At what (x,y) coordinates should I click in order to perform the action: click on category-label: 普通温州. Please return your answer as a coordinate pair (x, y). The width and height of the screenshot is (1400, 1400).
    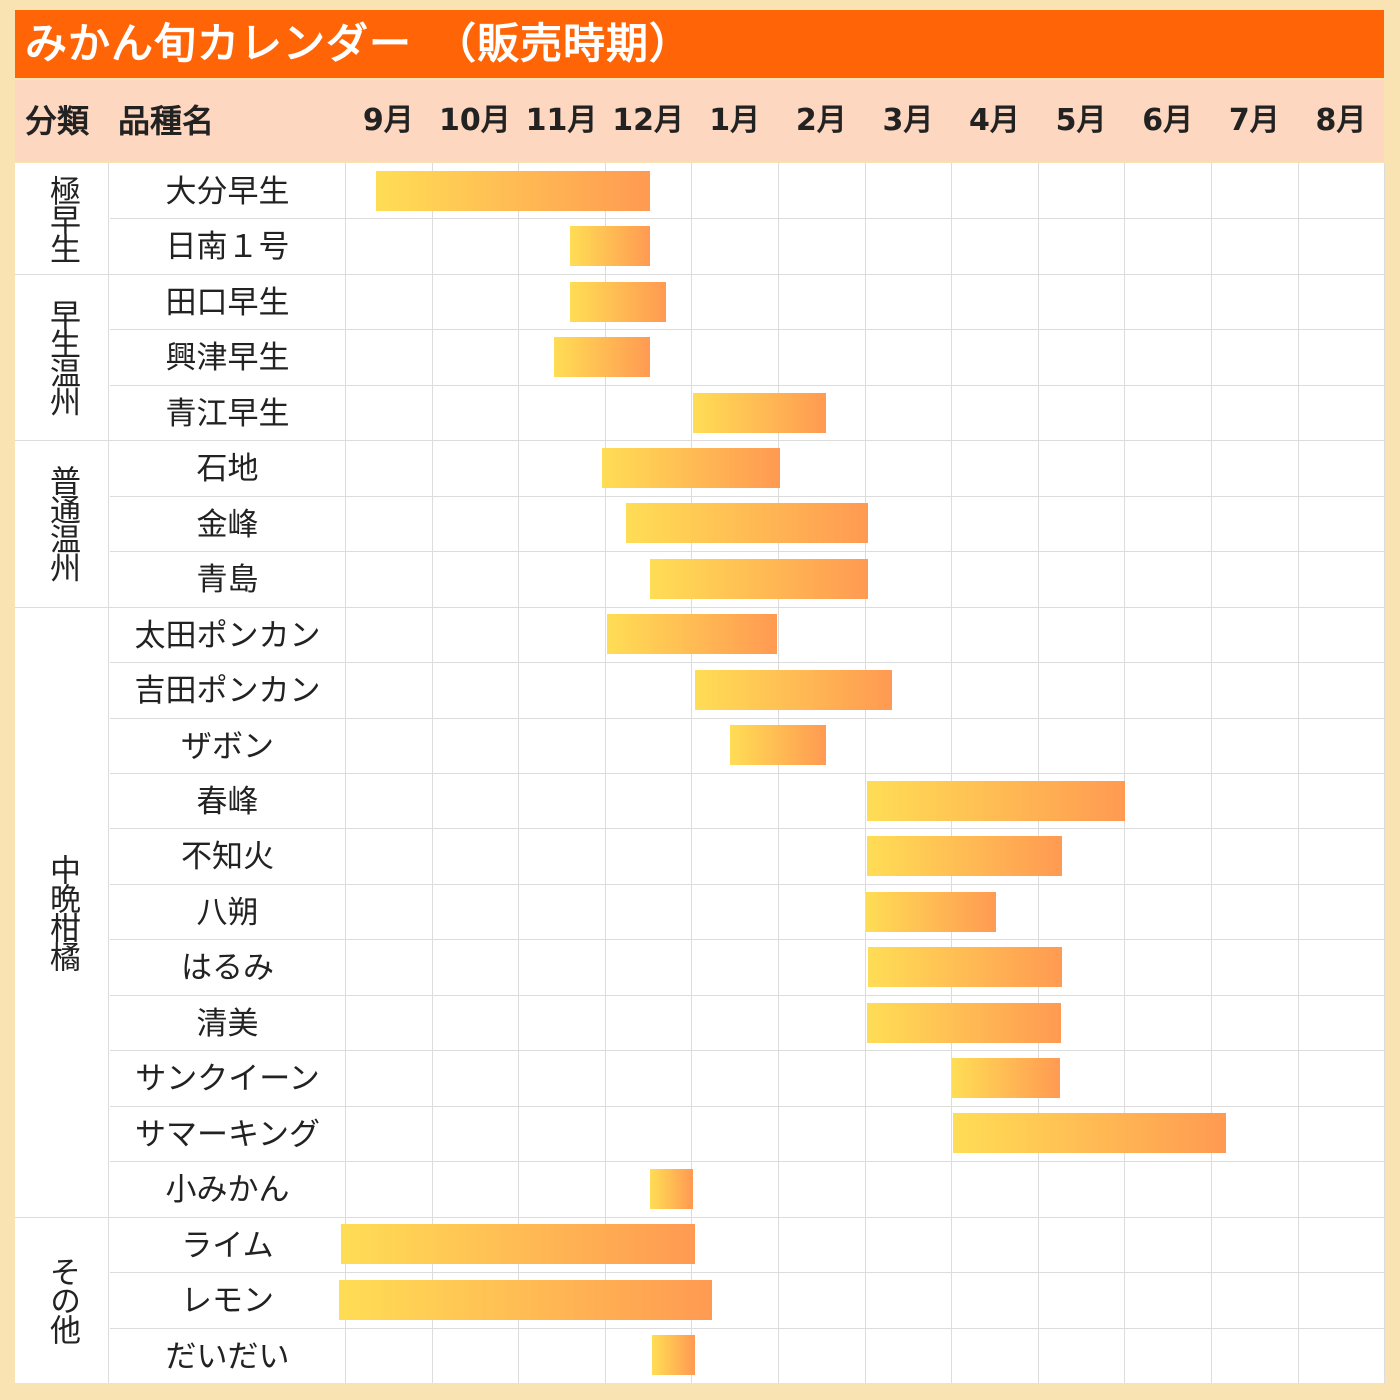
    Looking at the image, I should click on (61, 523).